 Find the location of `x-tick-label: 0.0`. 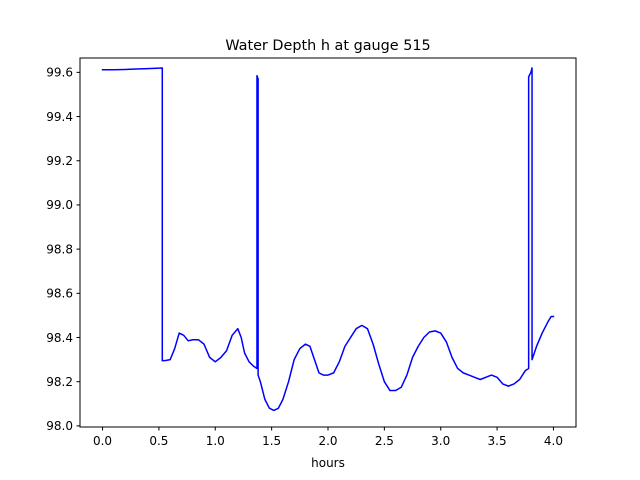

x-tick-label: 0.0 is located at coordinates (102, 441).